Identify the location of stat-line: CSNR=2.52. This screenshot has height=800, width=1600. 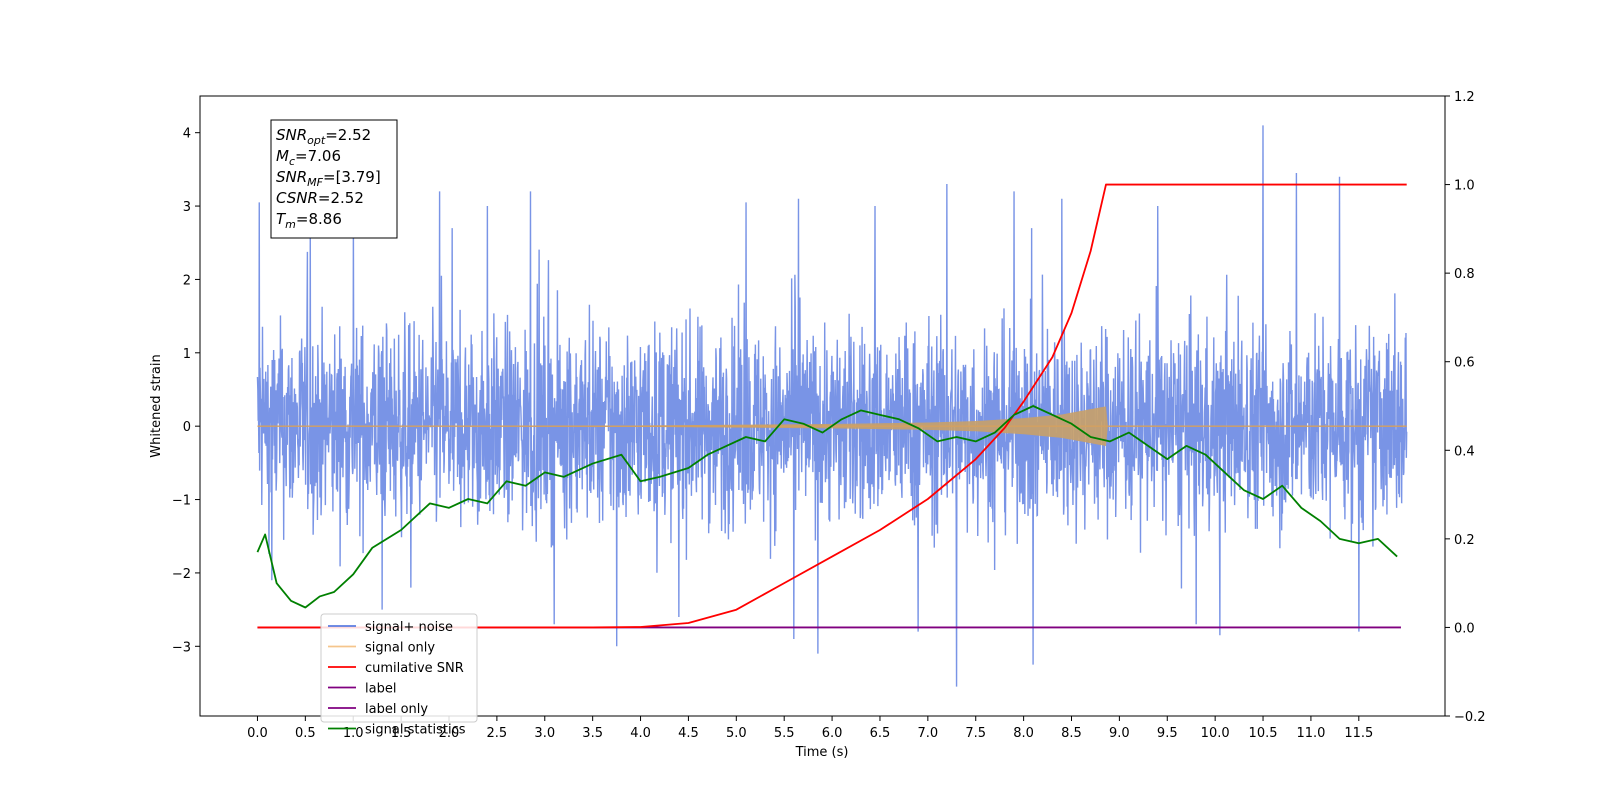
(320, 198).